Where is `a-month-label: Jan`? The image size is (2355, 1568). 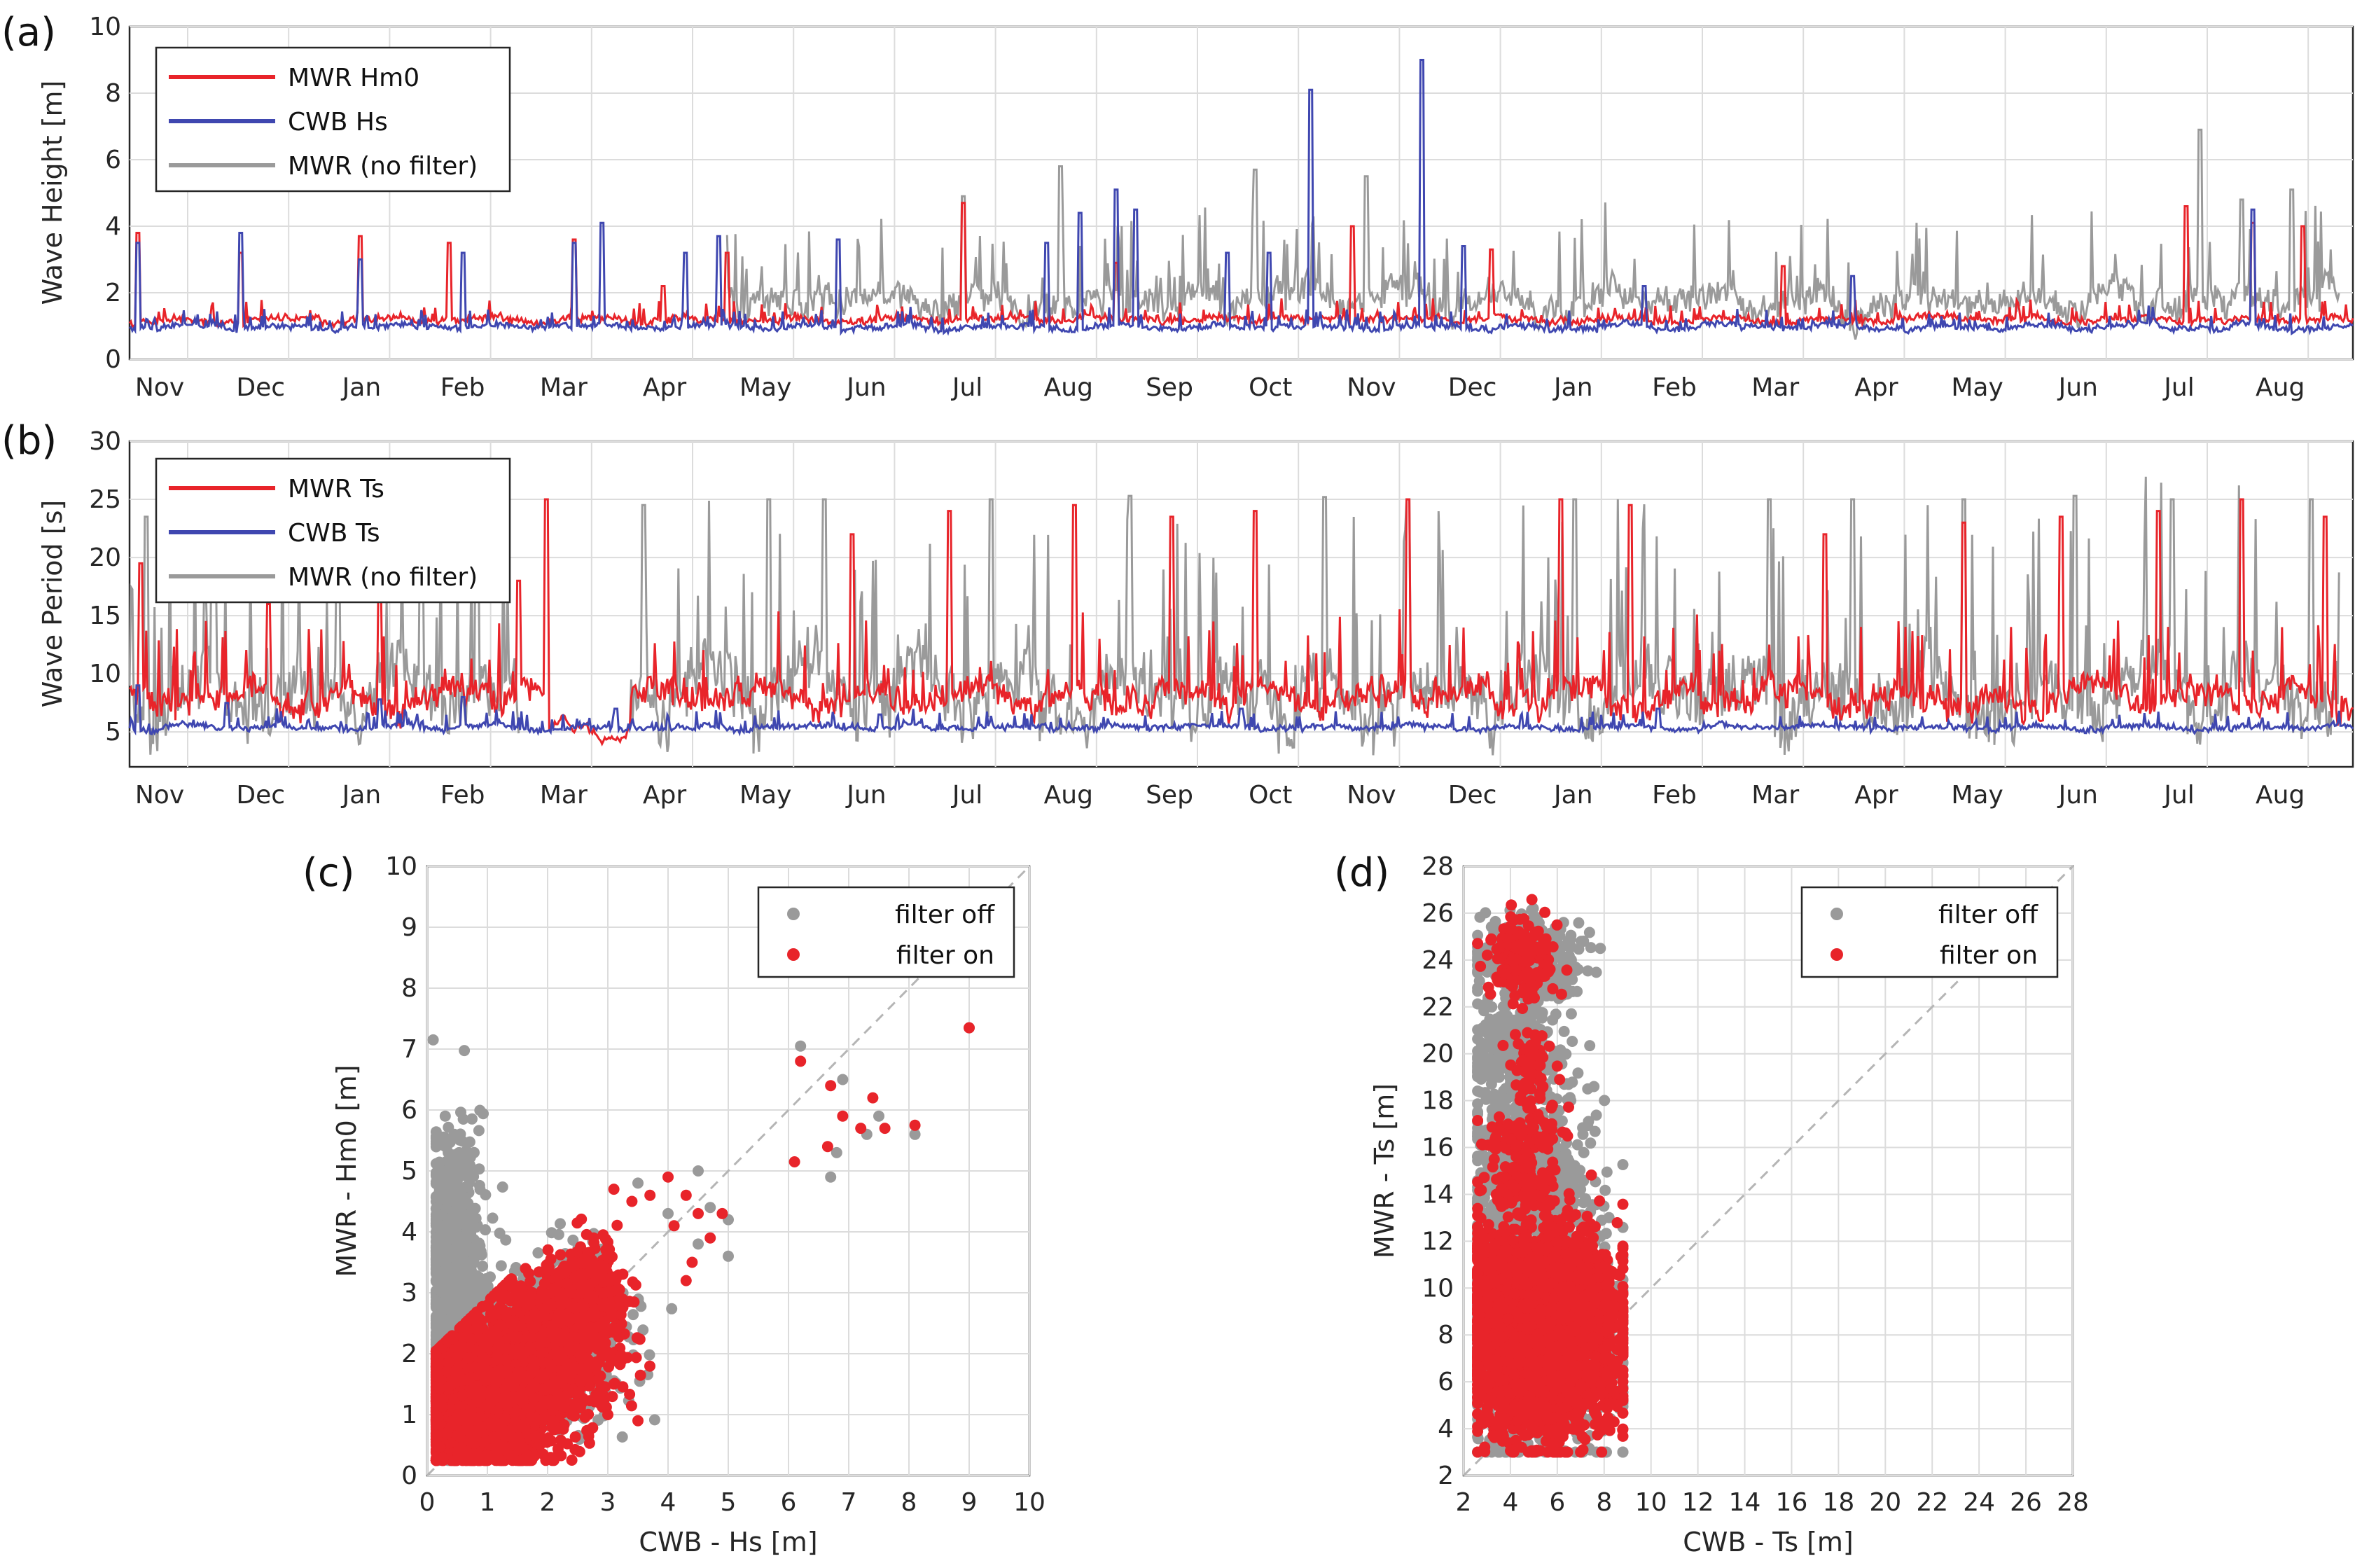 a-month-label: Jan is located at coordinates (362, 387).